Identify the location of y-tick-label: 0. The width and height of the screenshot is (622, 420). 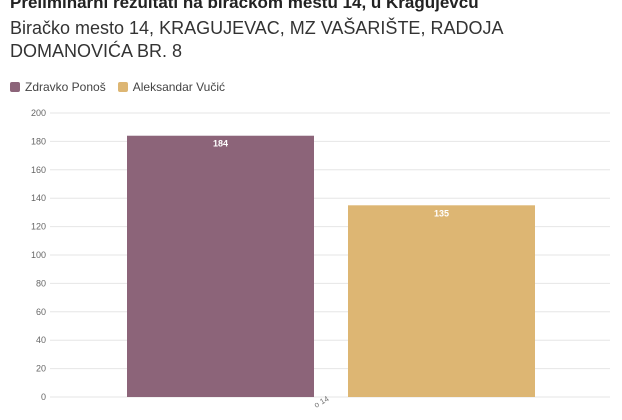
(43, 397).